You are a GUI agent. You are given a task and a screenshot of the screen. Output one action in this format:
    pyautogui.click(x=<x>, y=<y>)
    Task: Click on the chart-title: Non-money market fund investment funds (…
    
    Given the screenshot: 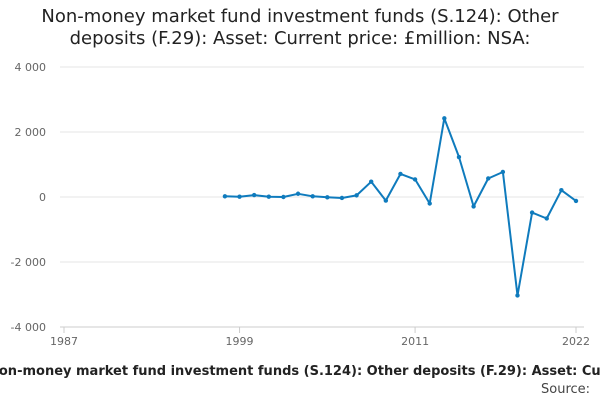 What is the action you would take?
    pyautogui.click(x=300, y=28)
    